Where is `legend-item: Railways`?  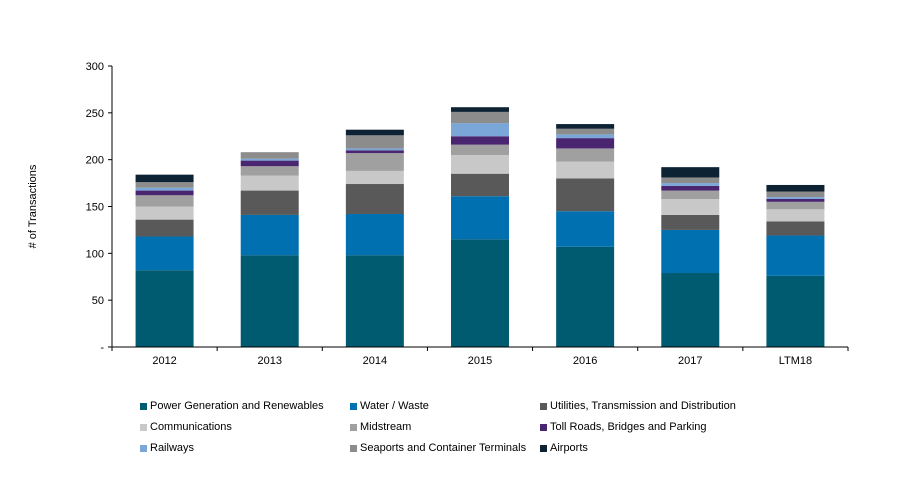 legend-item: Railways is located at coordinates (167, 448).